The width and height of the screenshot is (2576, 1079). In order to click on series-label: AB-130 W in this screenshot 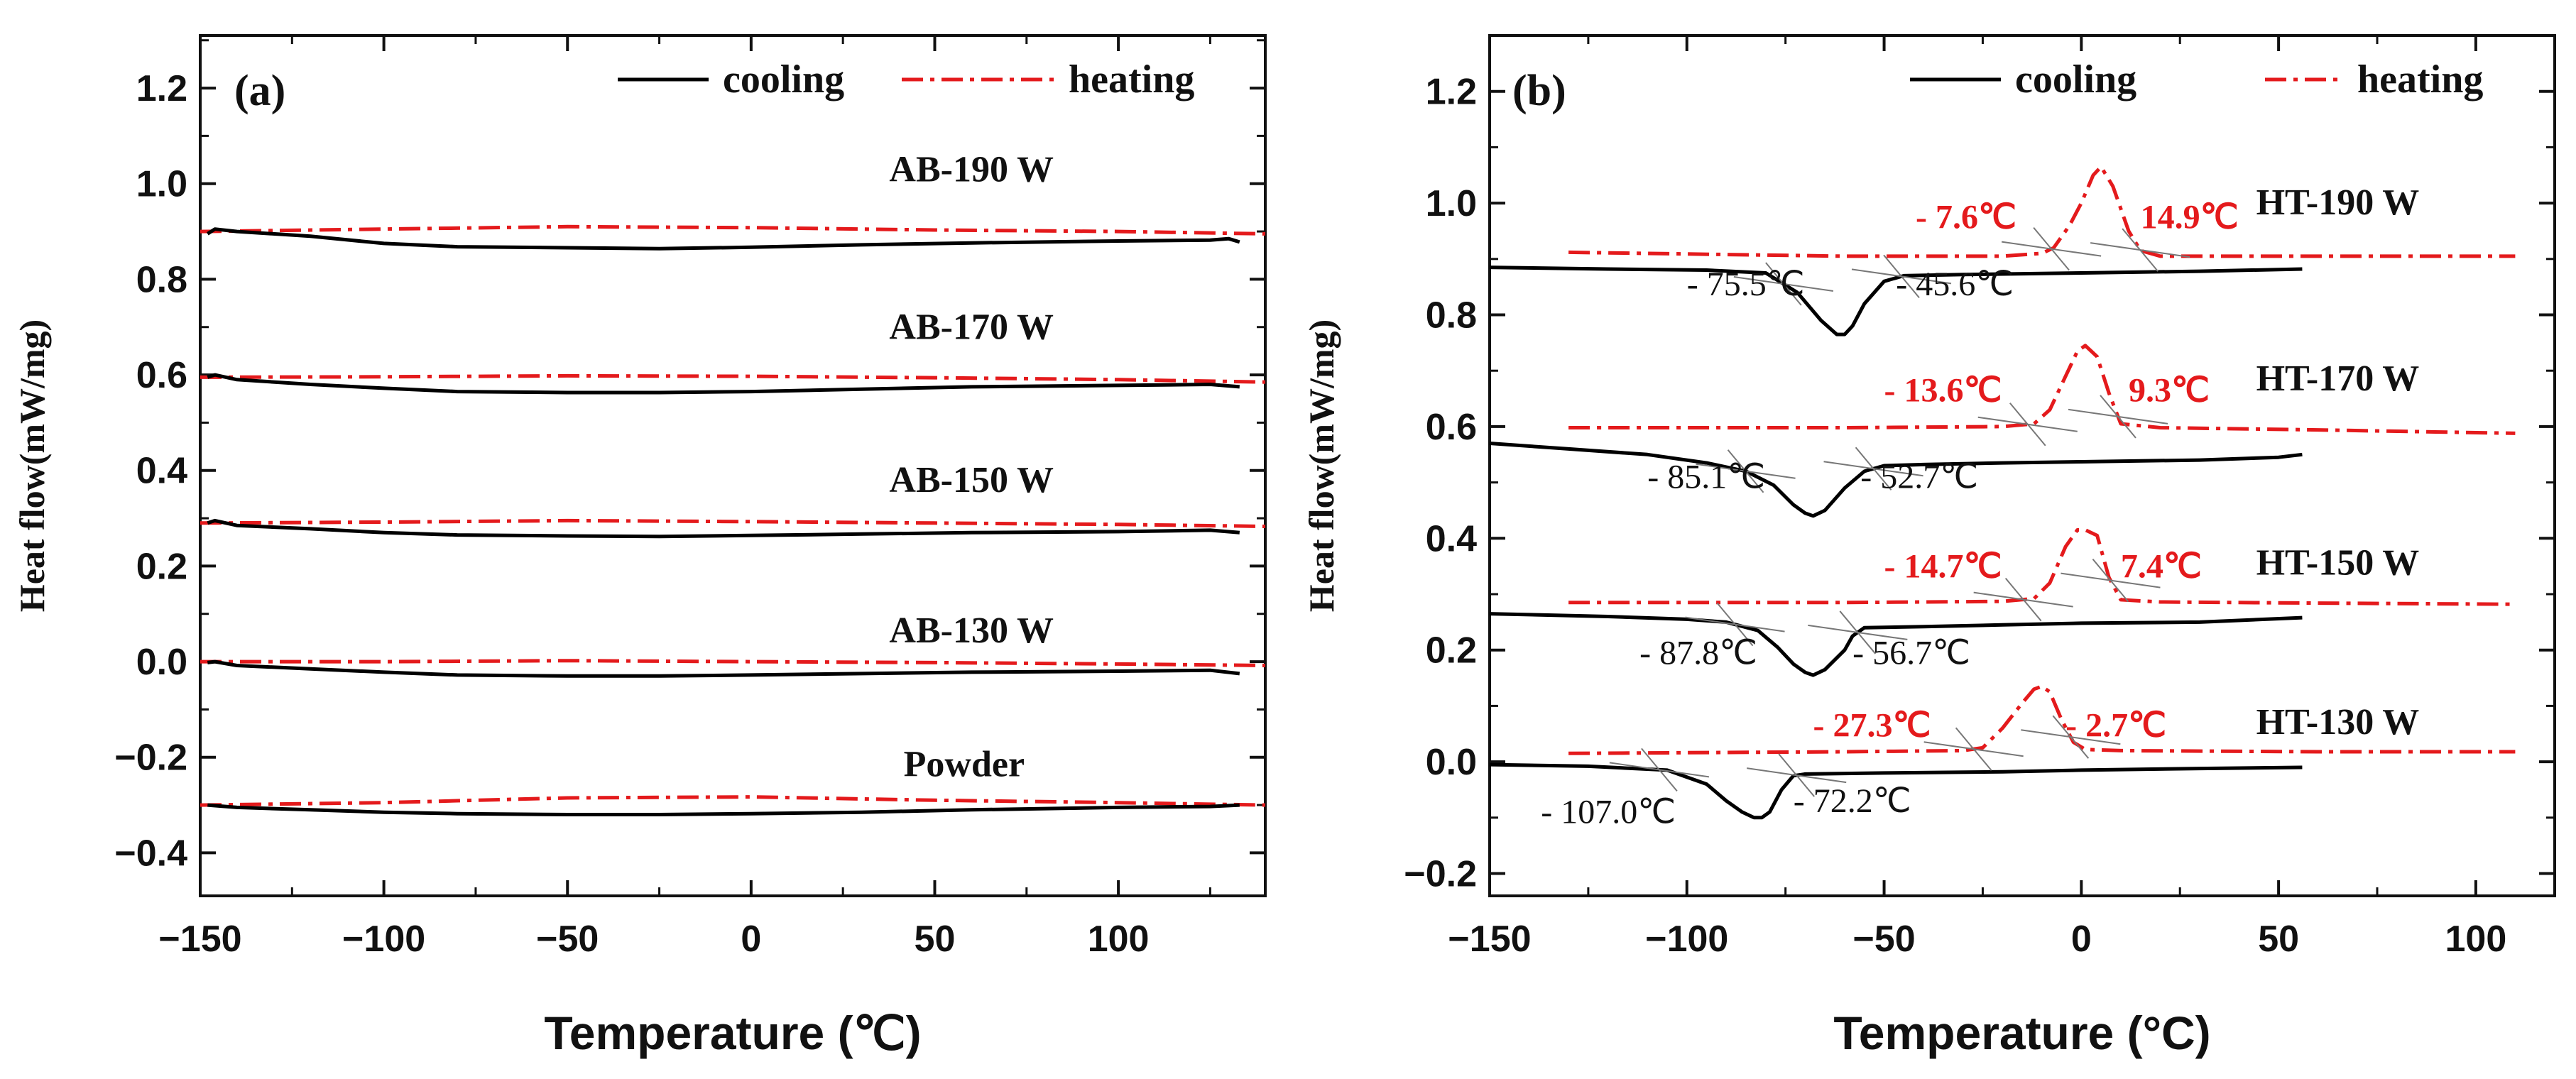, I will do `click(971, 630)`.